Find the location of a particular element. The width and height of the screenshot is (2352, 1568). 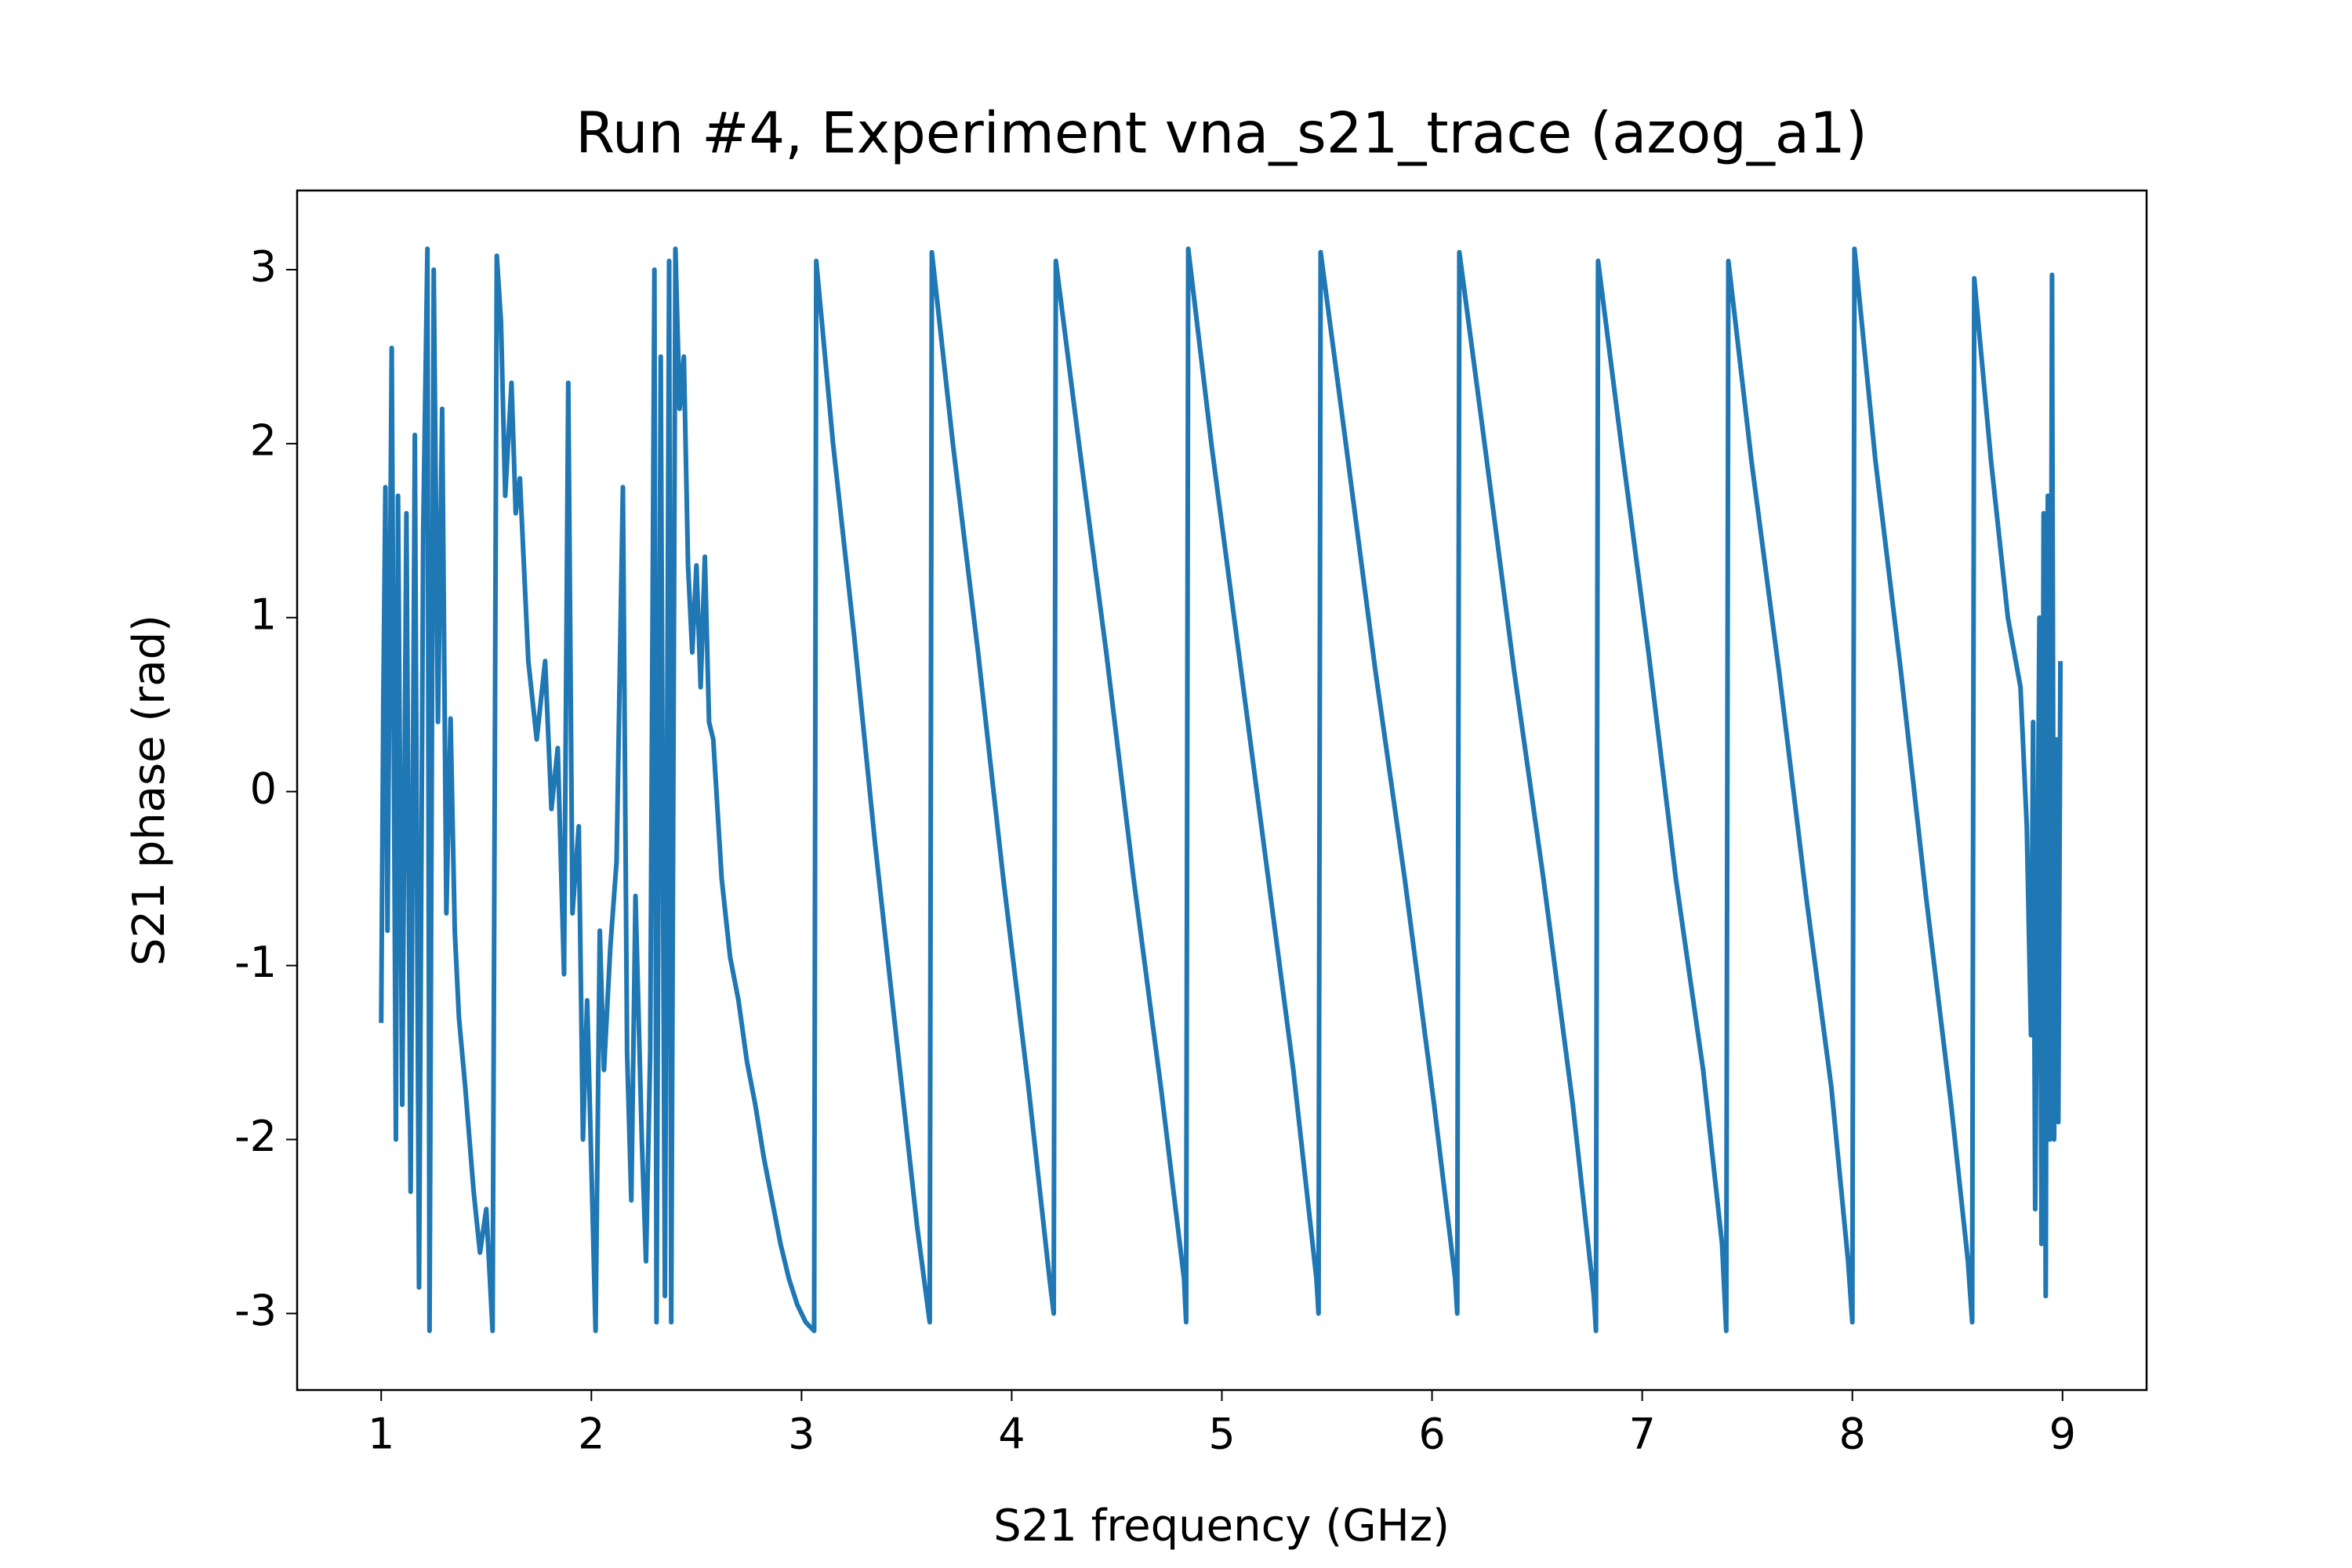

x-tick-label: 1 is located at coordinates (381, 1434).